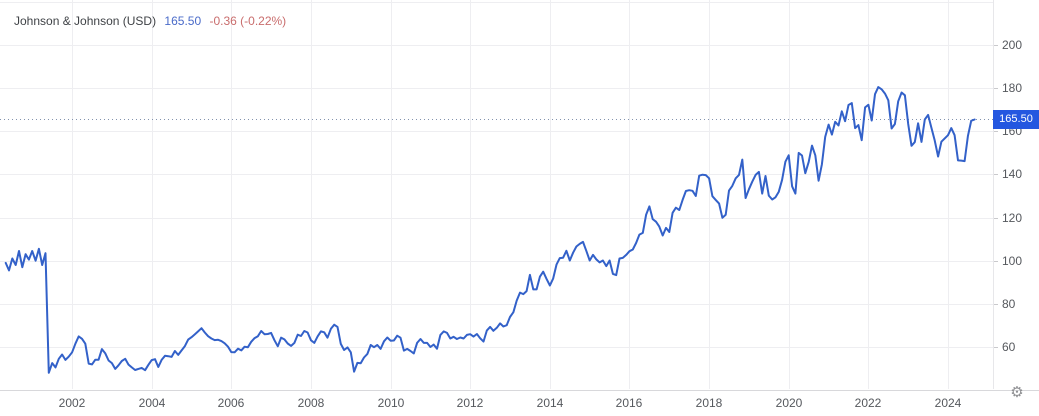 Image resolution: width=1039 pixels, height=416 pixels. Describe the element at coordinates (868, 403) in the screenshot. I see `time-axis-label: 2022` at that location.